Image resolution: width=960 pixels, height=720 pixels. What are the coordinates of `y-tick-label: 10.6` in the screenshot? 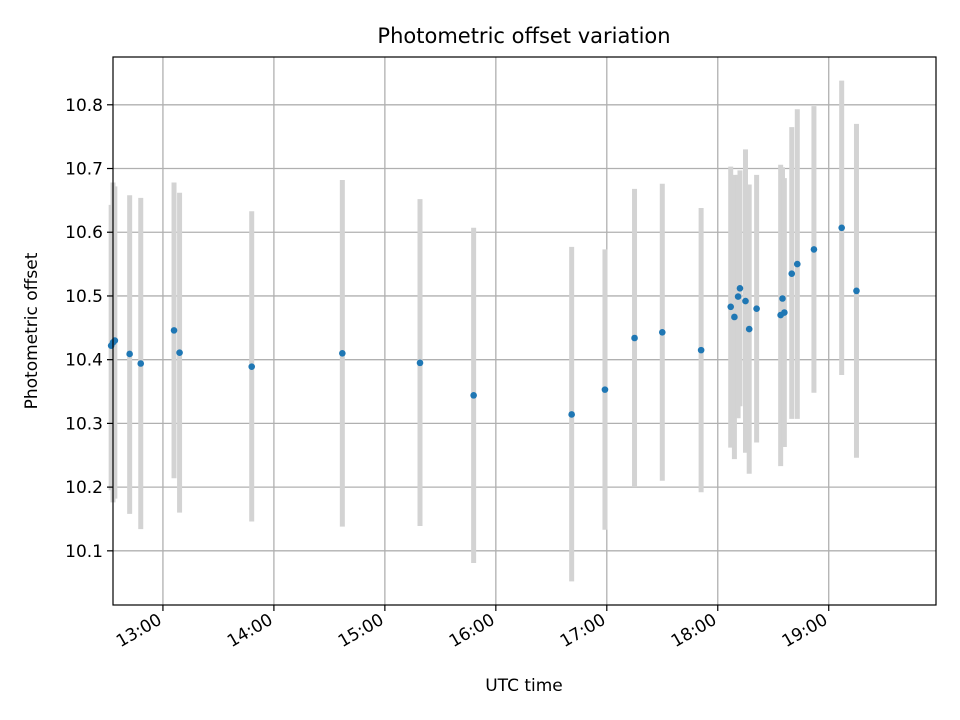 It's located at (84, 233).